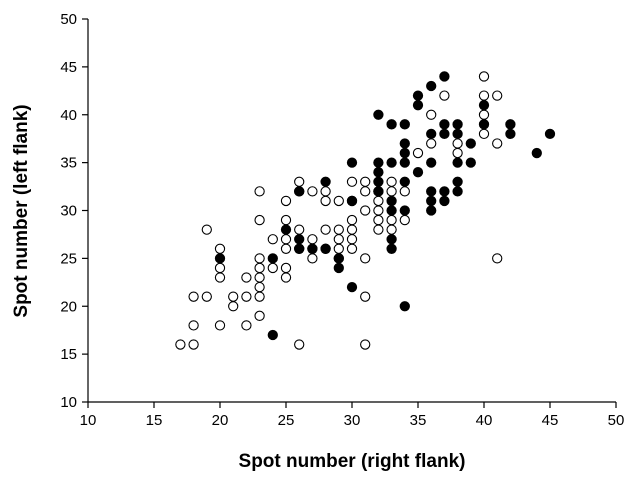 This screenshot has height=479, width=628. What do you see at coordinates (68, 115) in the screenshot?
I see `y-tick-label: 40` at bounding box center [68, 115].